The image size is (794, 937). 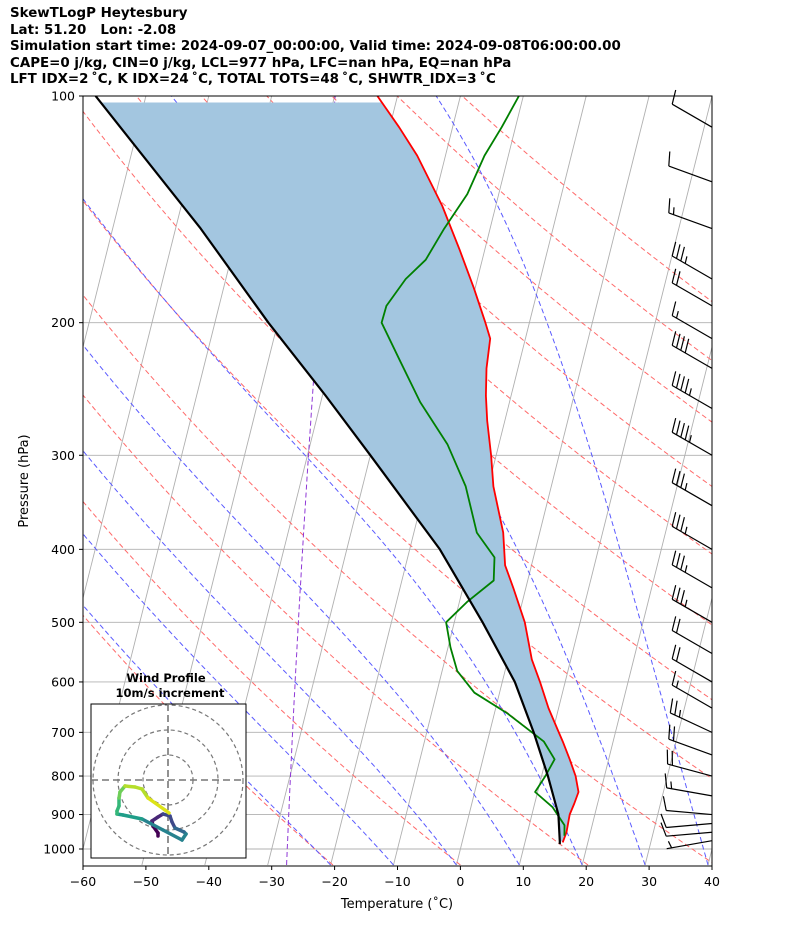 What do you see at coordinates (63, 455) in the screenshot?
I see `y-tick-label: 300` at bounding box center [63, 455].